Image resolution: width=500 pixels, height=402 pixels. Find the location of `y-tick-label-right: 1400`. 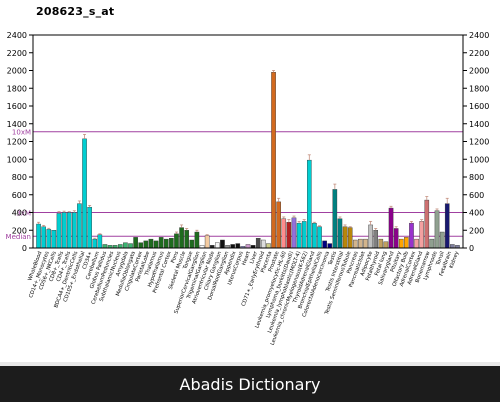

y-tick-label-right: 1400 is located at coordinates (479, 124).